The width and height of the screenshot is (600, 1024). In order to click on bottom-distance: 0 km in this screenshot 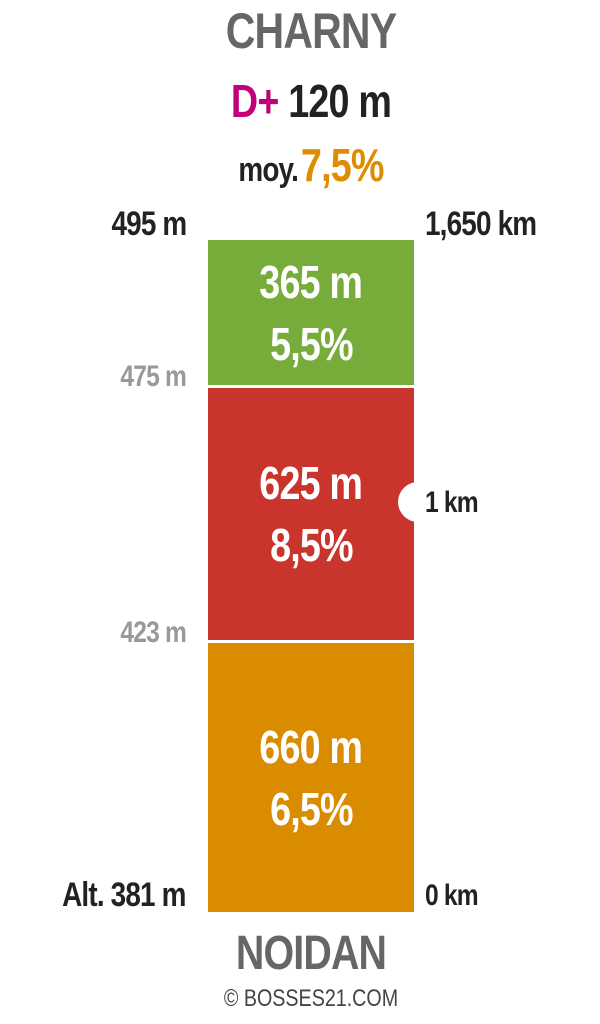, I will do `click(452, 895)`.